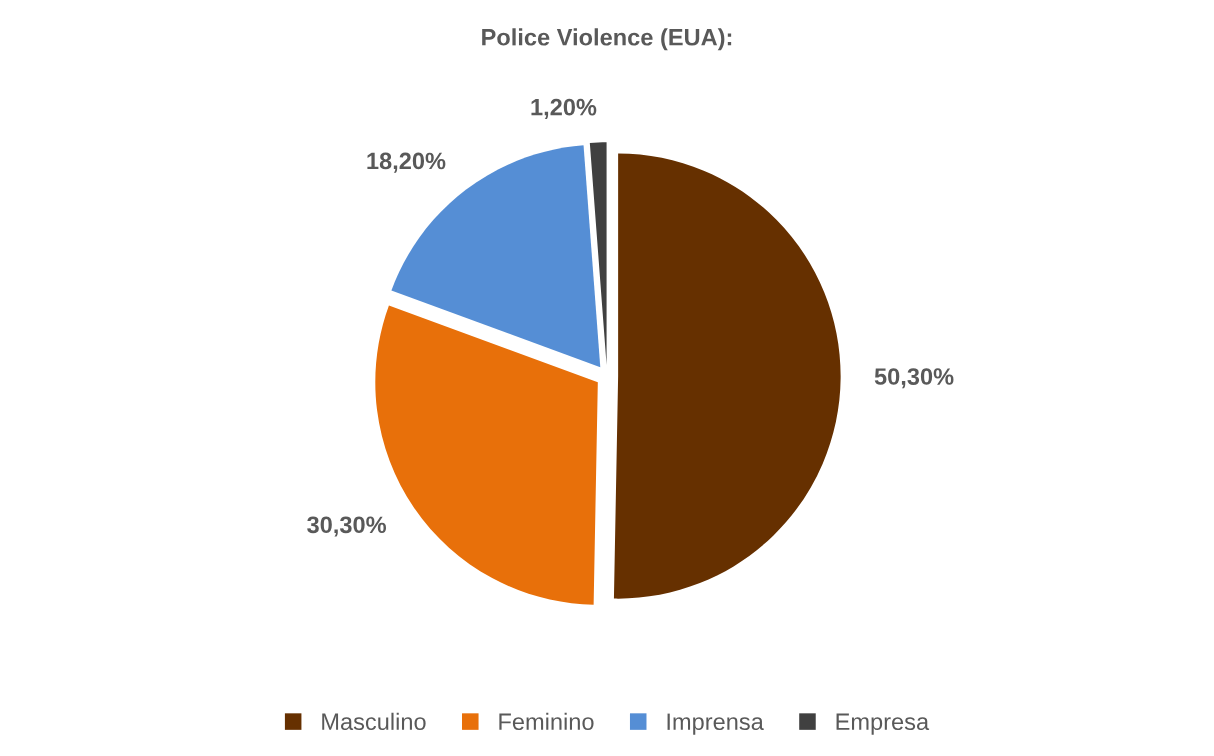  I want to click on data-label: 18,20%, so click(406, 162).